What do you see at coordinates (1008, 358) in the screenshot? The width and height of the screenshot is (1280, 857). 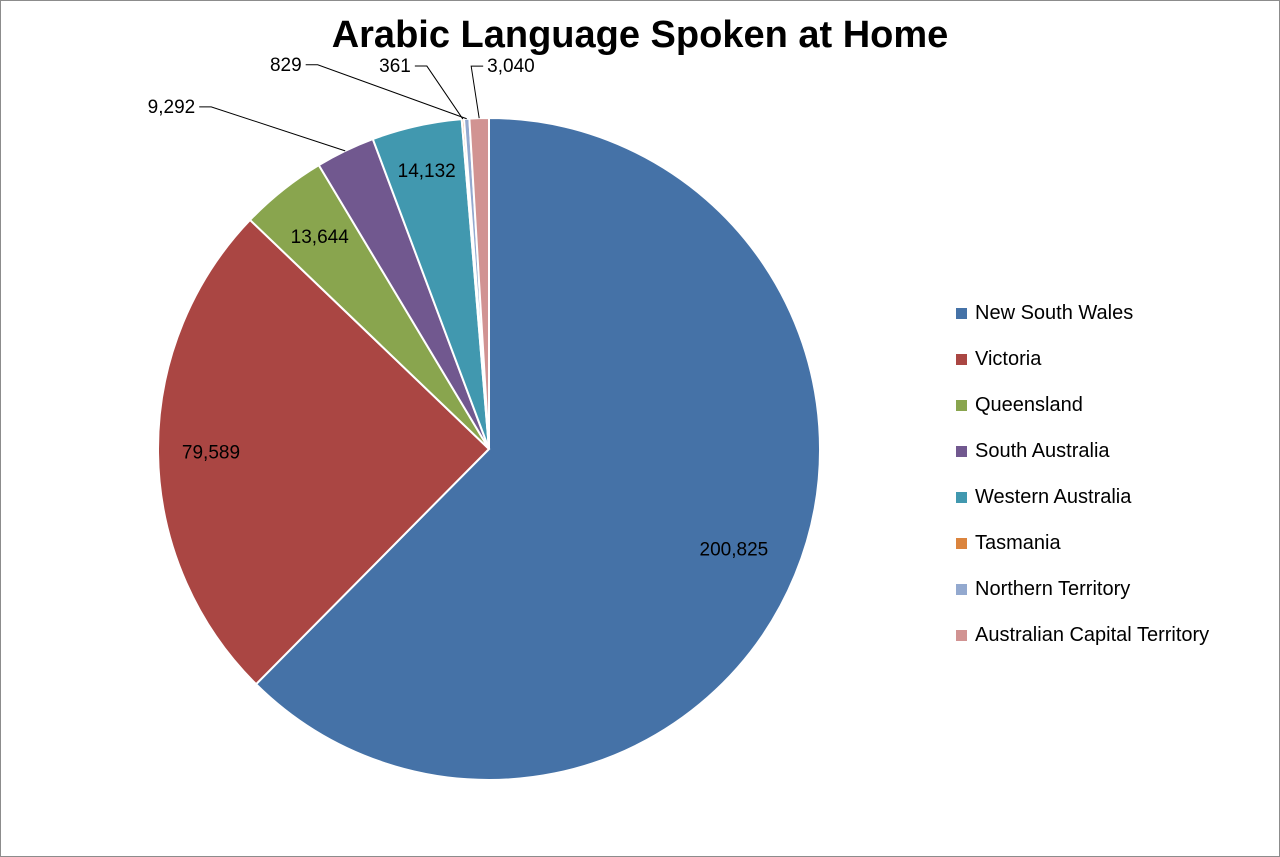 I see `legend-label: Victoria` at bounding box center [1008, 358].